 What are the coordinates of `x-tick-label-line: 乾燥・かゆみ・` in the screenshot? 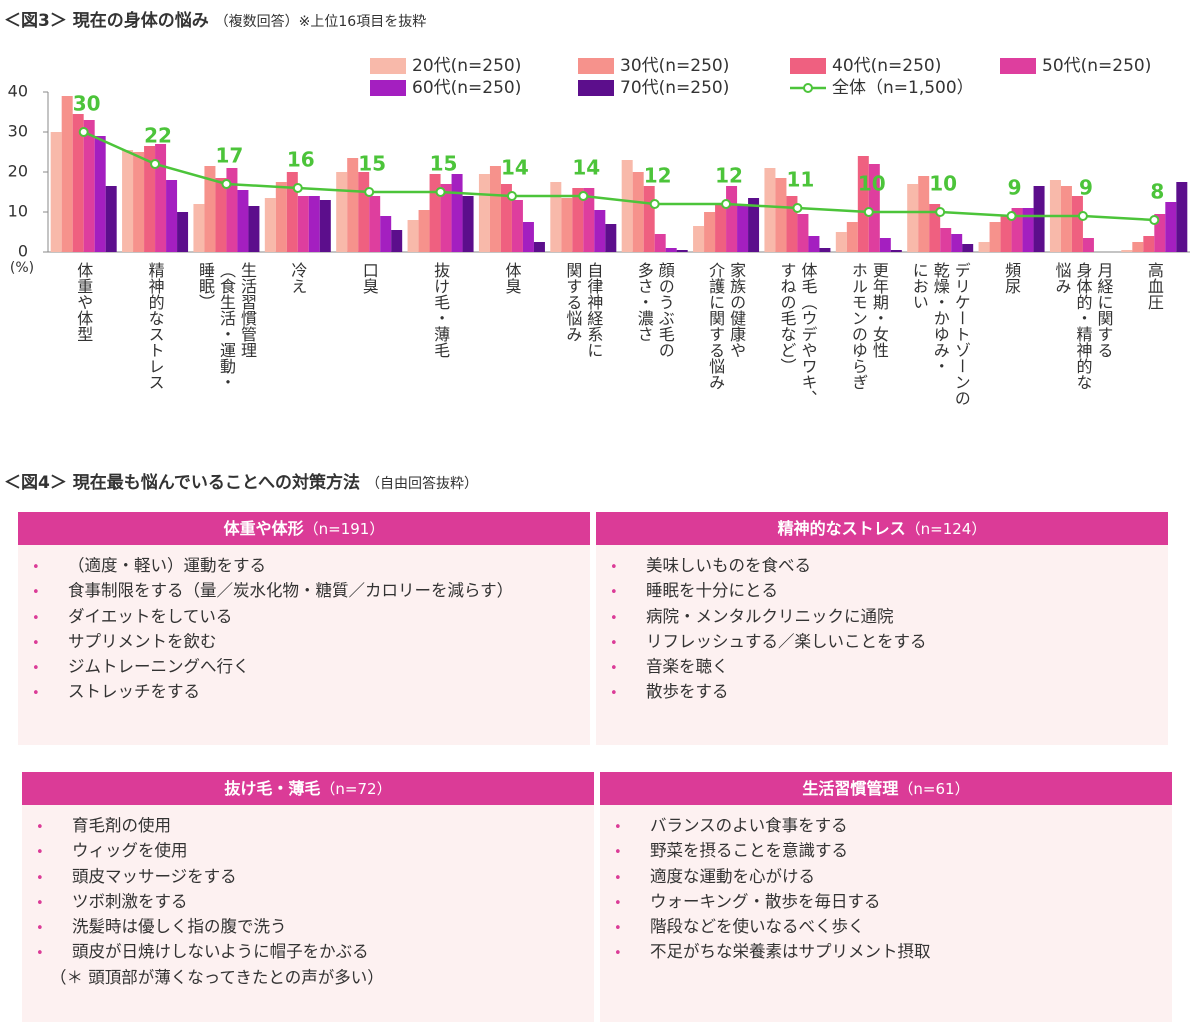 It's located at (940, 318).